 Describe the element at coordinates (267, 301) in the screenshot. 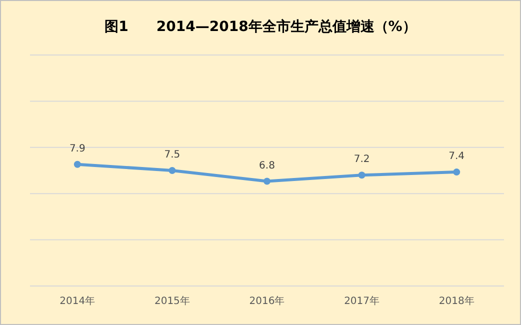

I see `x-tick-label: 2016年` at that location.